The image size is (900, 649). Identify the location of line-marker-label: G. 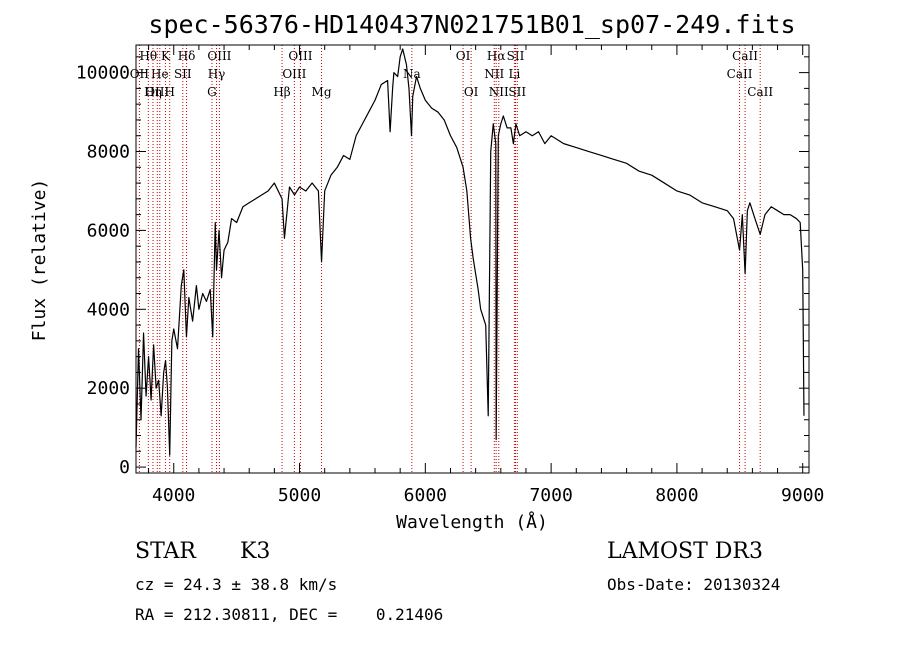
(212, 92).